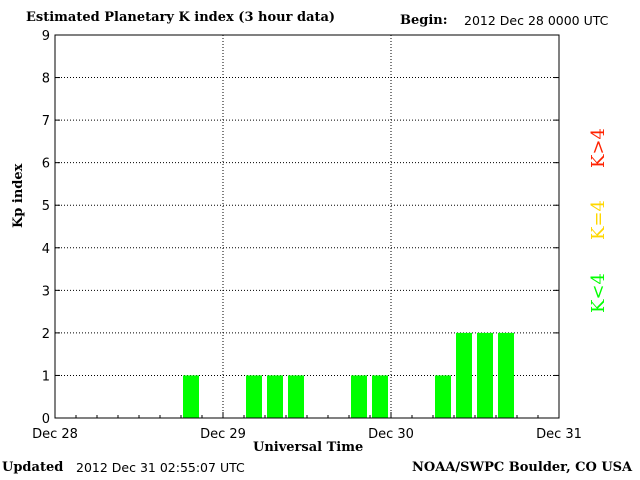 This screenshot has height=480, width=640. I want to click on credit-text: NOAA/SWPC Boulder, CO USA, so click(522, 467).